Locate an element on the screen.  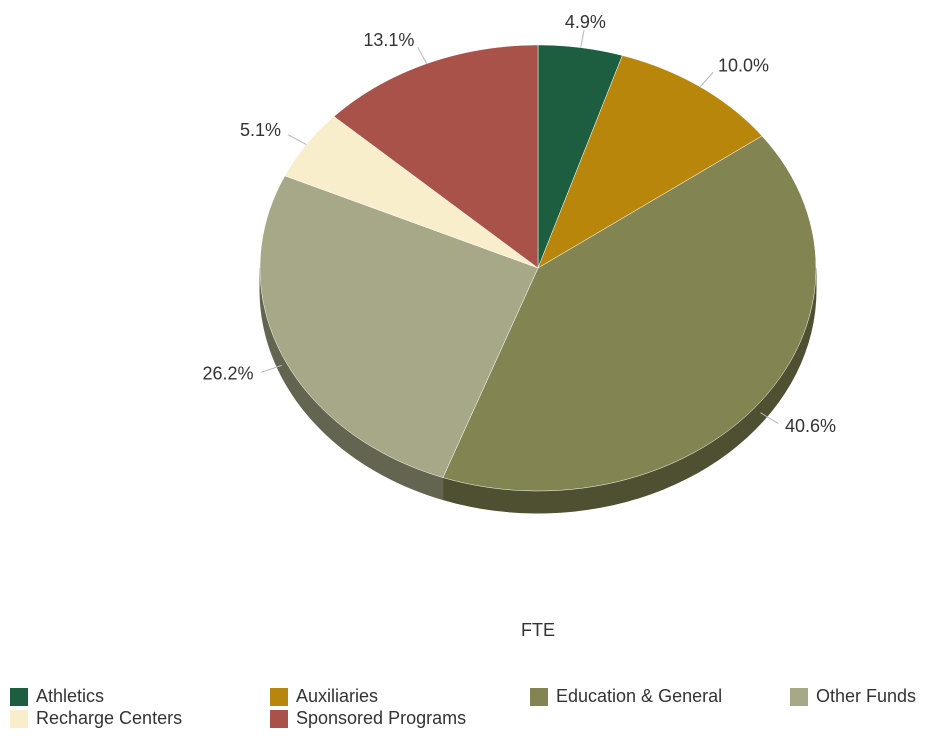
legend-label: Other Funds is located at coordinates (866, 696).